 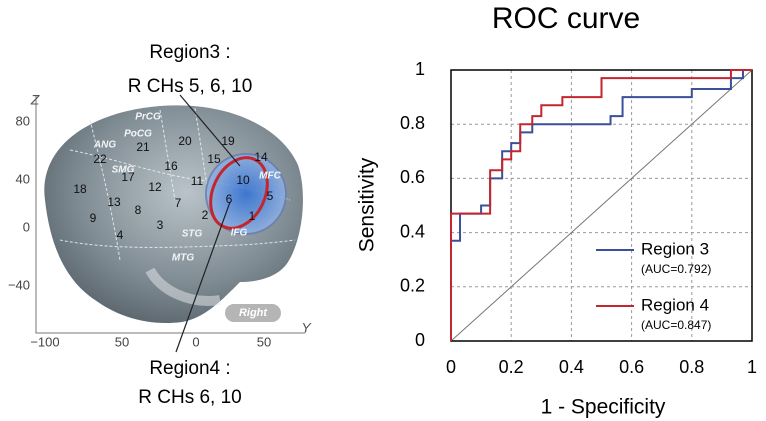 What do you see at coordinates (243, 180) in the screenshot?
I see `channel-label: 10` at bounding box center [243, 180].